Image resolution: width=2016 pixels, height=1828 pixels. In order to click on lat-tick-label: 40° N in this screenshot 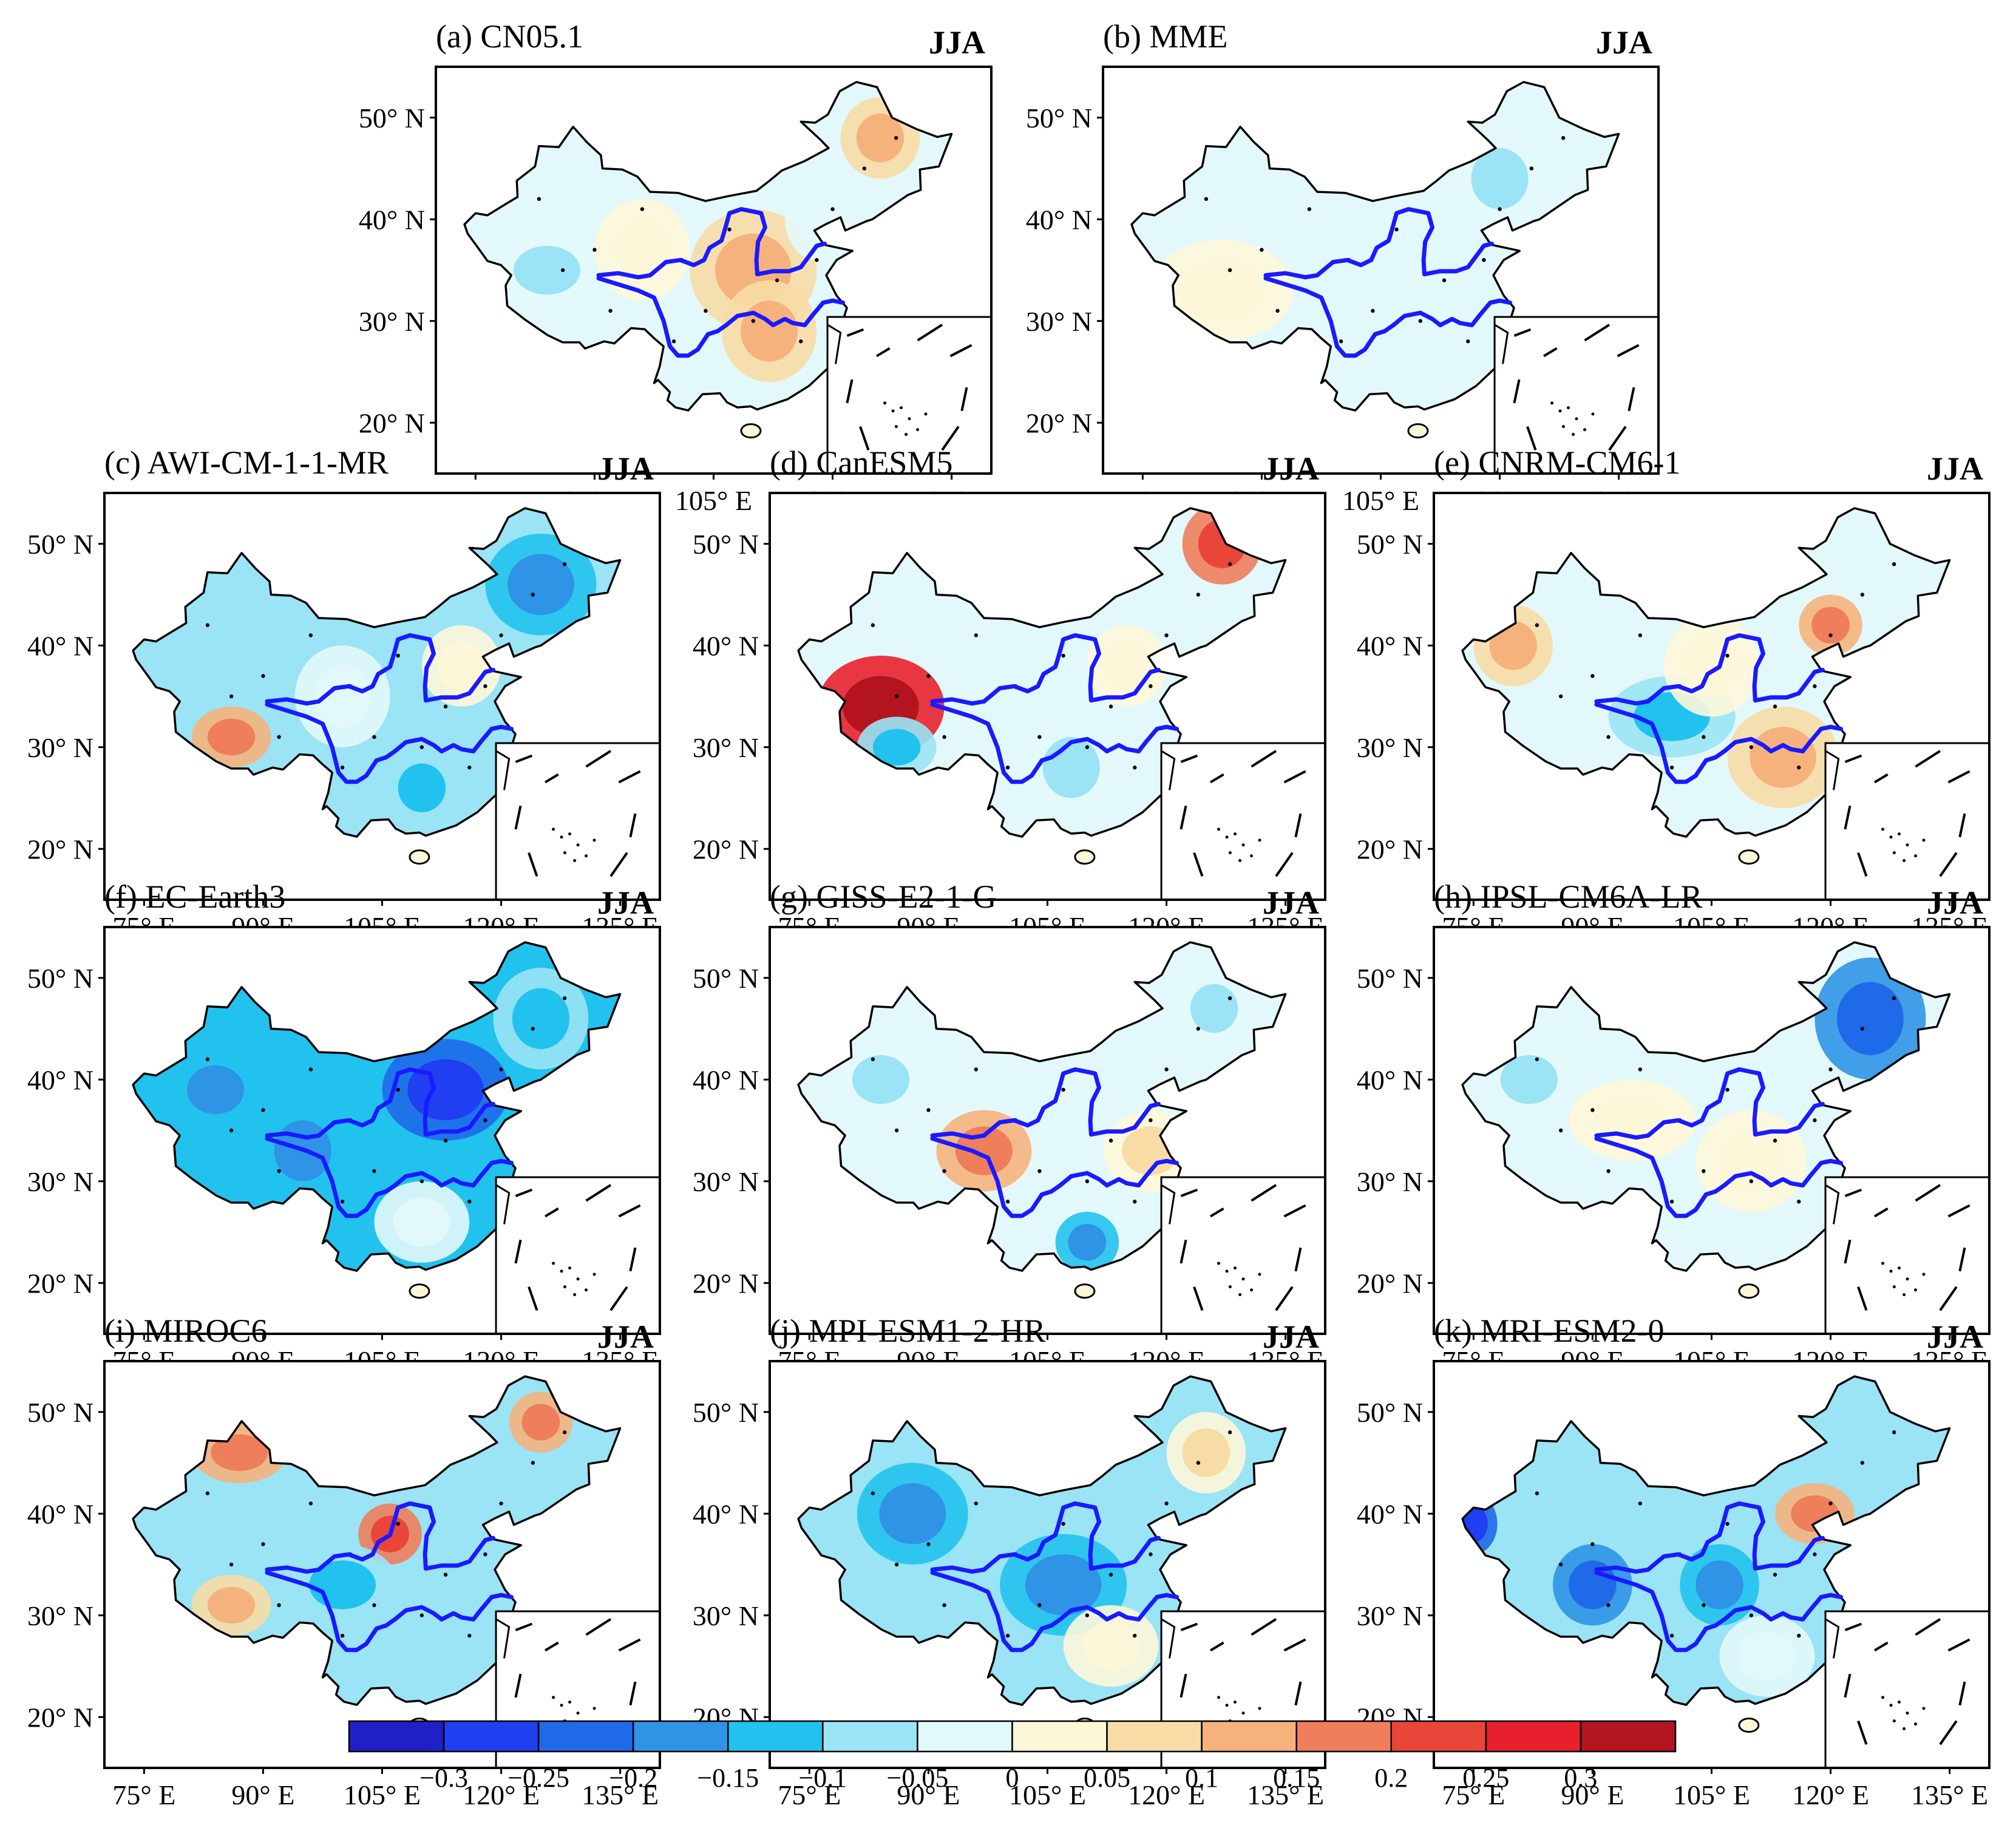, I will do `click(1390, 645)`.